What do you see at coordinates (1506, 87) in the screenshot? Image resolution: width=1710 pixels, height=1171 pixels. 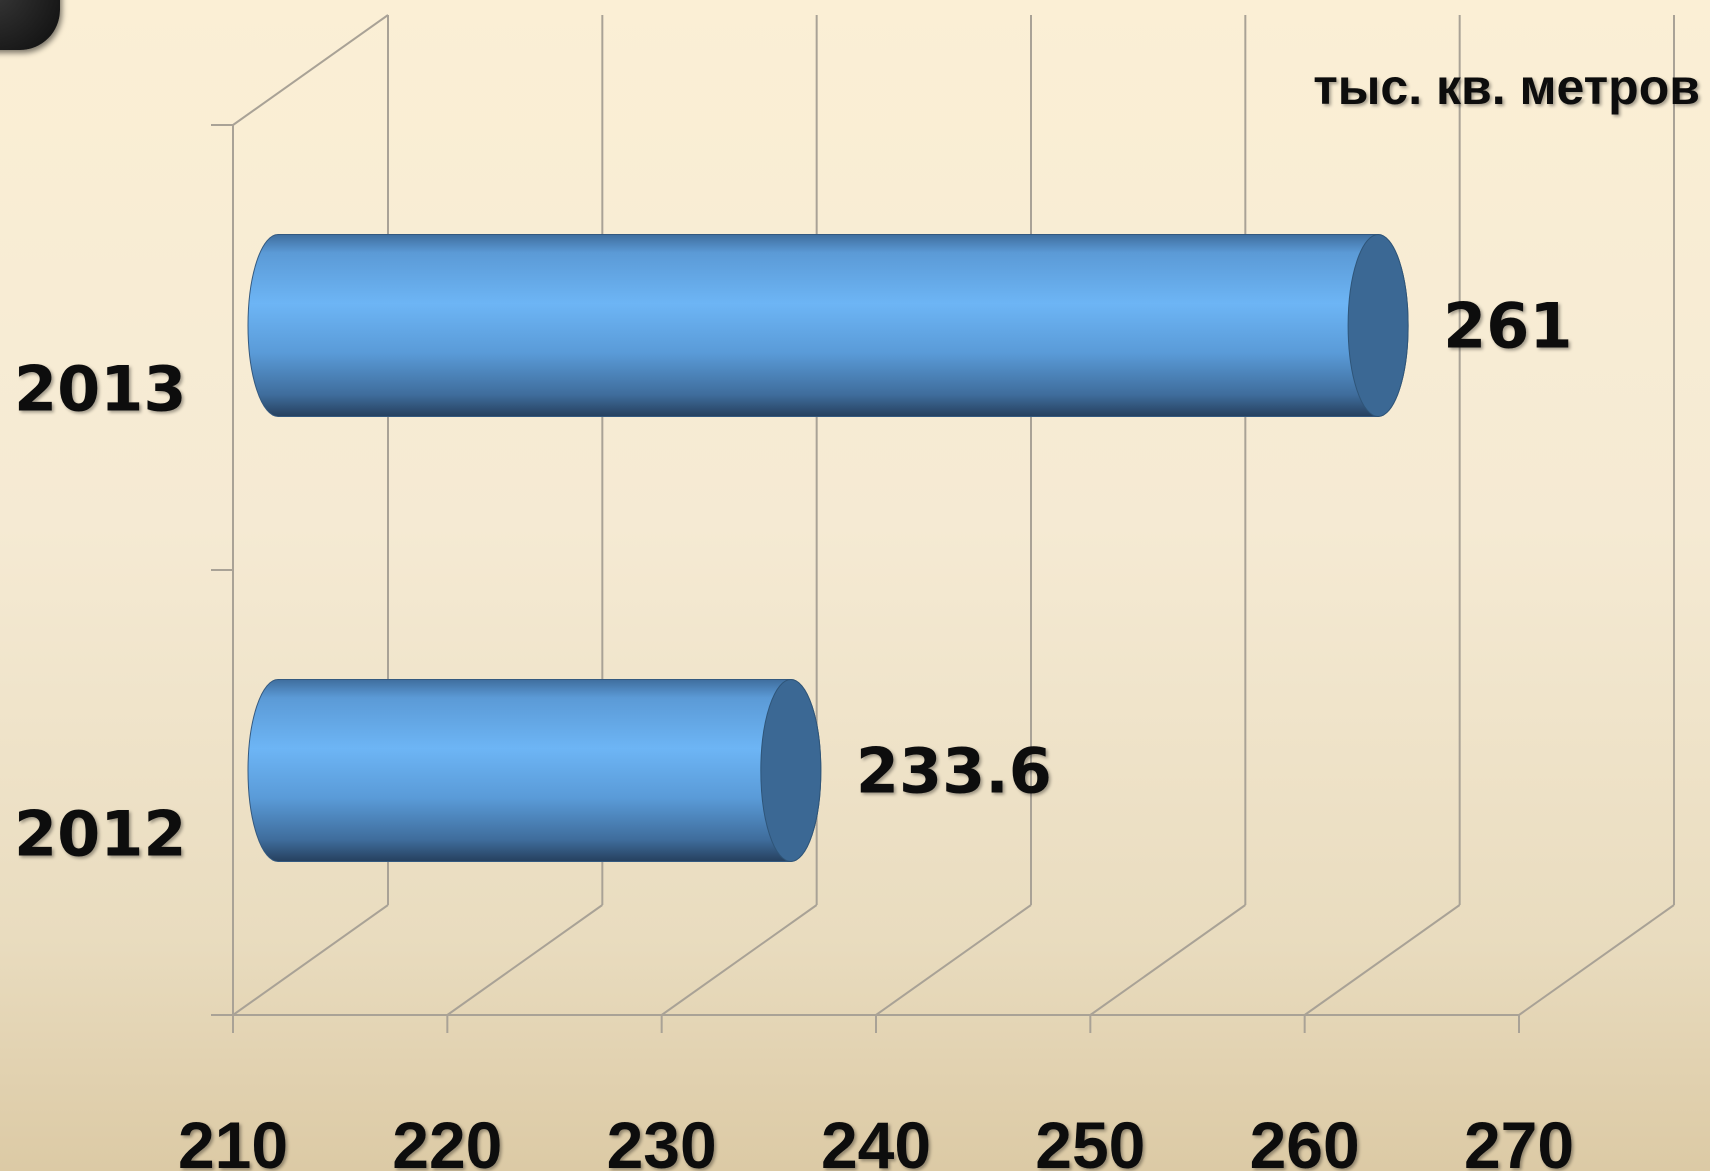 I see `unit-label: тыс. кв. метров` at bounding box center [1506, 87].